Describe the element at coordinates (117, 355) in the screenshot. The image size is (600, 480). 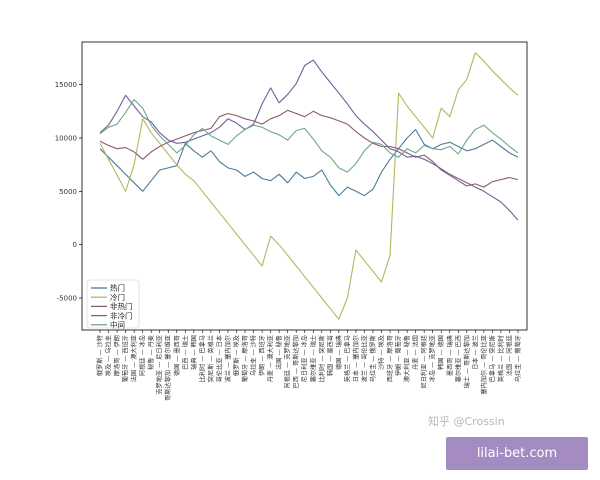
I see `x-tick-label: 摩洛哥 — 伊朗` at that location.